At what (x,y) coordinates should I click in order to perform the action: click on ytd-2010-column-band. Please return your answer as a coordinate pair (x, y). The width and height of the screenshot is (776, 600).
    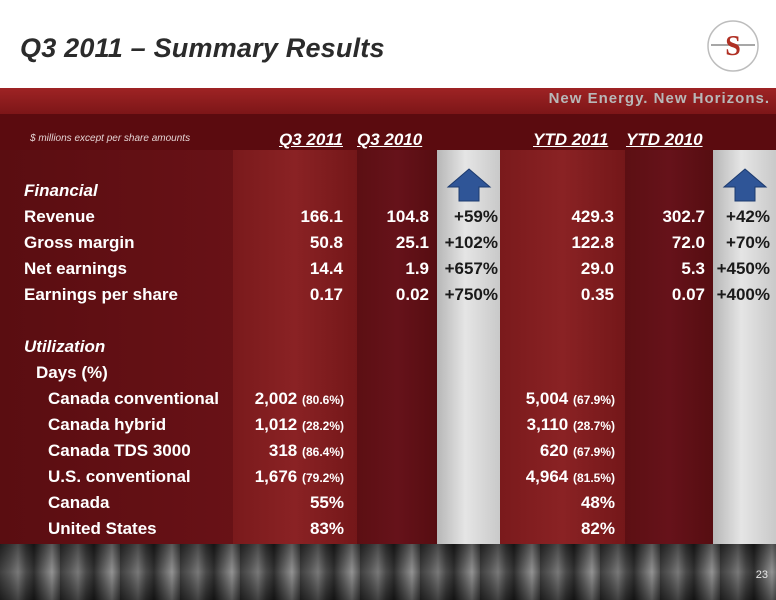
    Looking at the image, I should click on (669, 329).